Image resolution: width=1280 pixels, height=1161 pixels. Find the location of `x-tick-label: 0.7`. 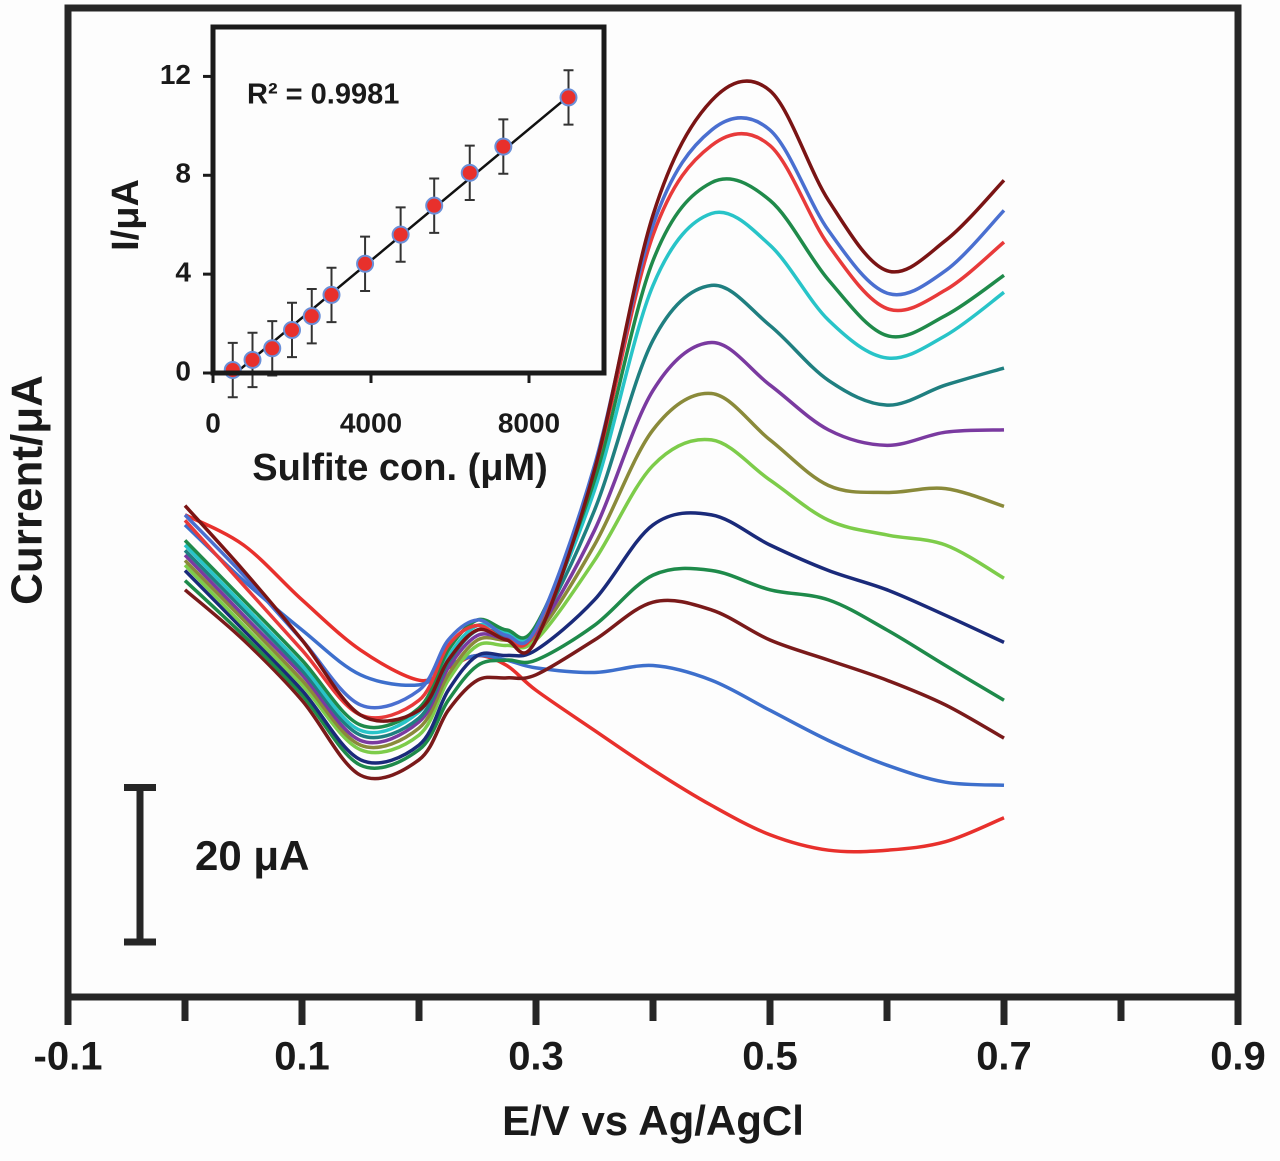

x-tick-label: 0.7 is located at coordinates (1004, 1057).